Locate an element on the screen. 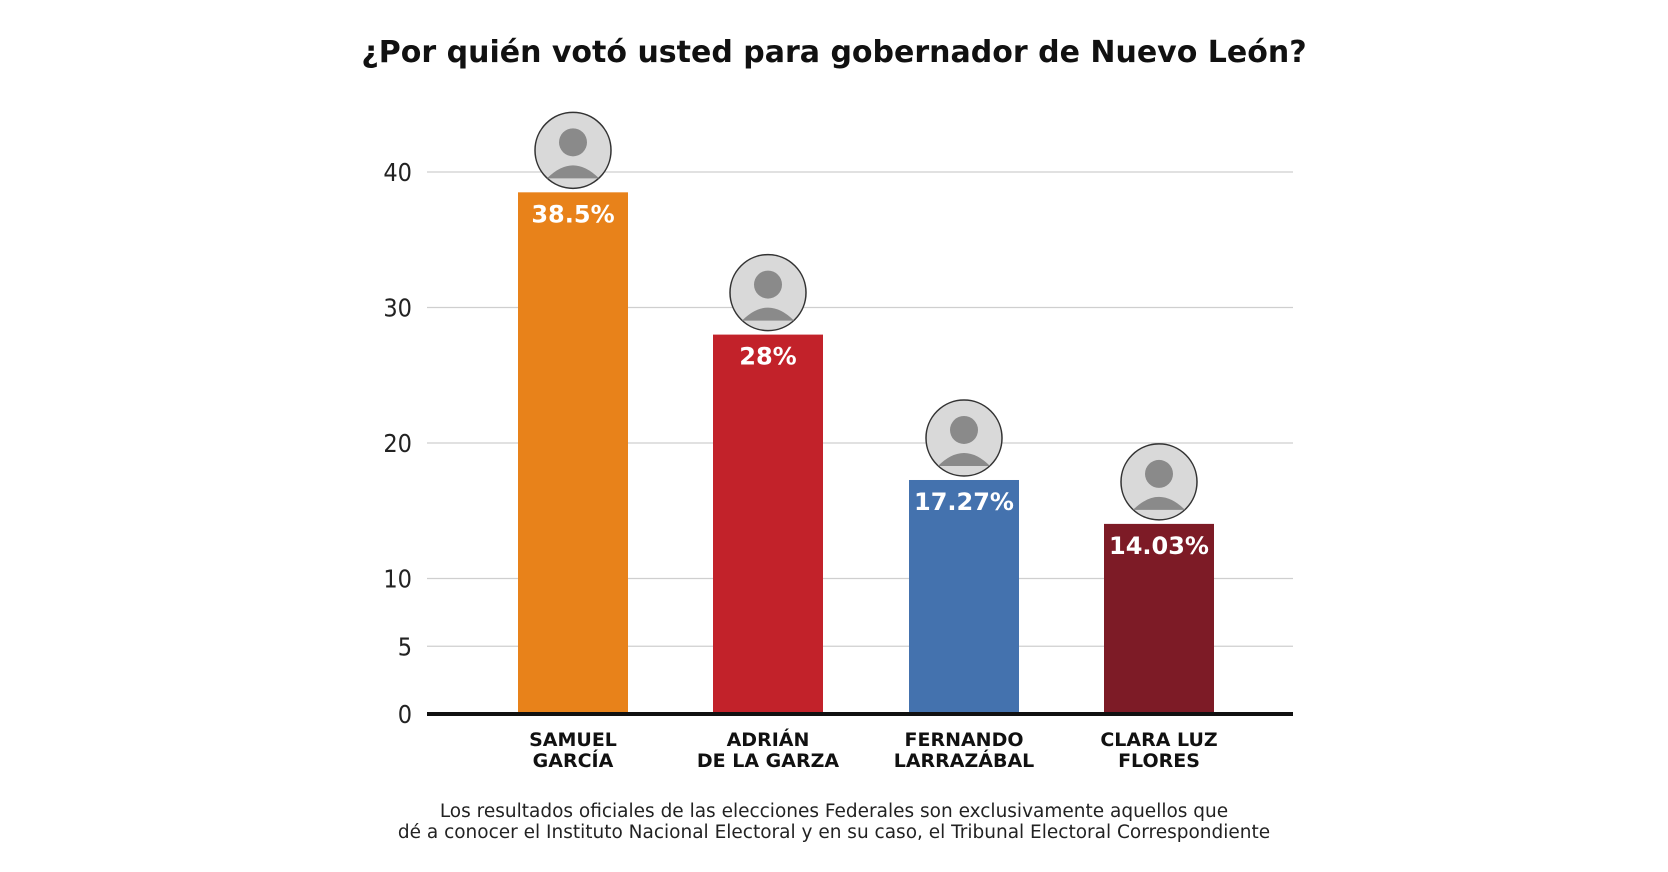 The height and width of the screenshot is (872, 1668). category-label: FERNANDO is located at coordinates (963, 740).